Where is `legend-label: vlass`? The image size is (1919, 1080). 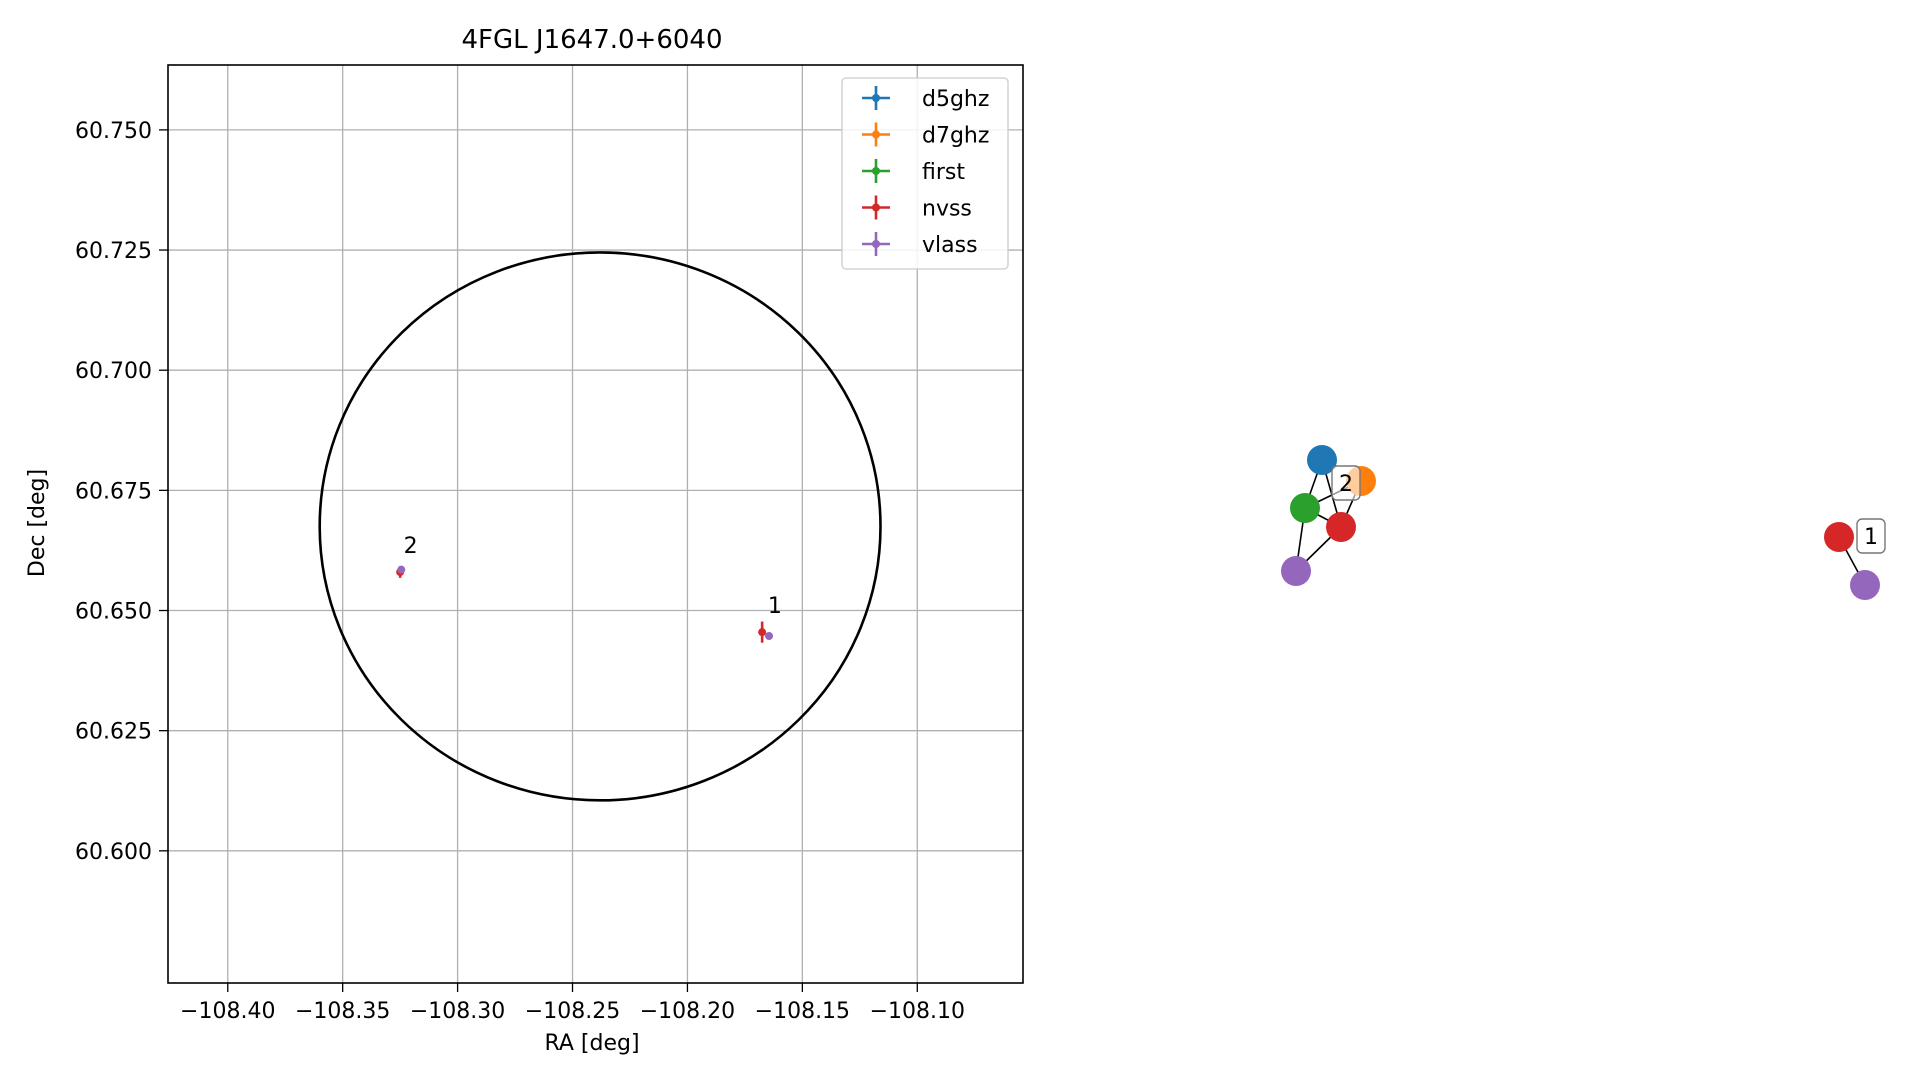 legend-label: vlass is located at coordinates (950, 245).